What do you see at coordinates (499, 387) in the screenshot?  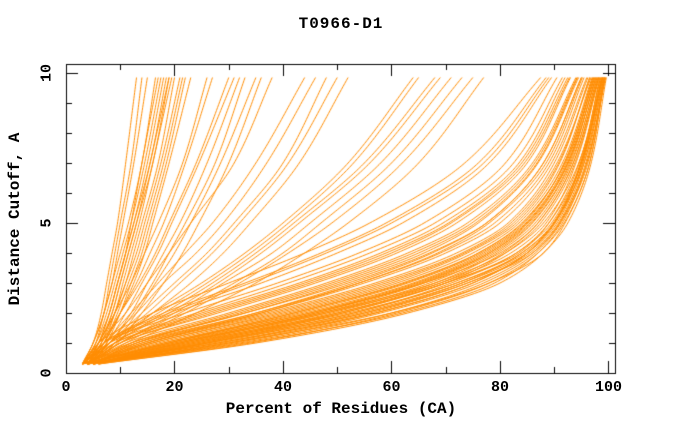 I see `x-tick-label: 80` at bounding box center [499, 387].